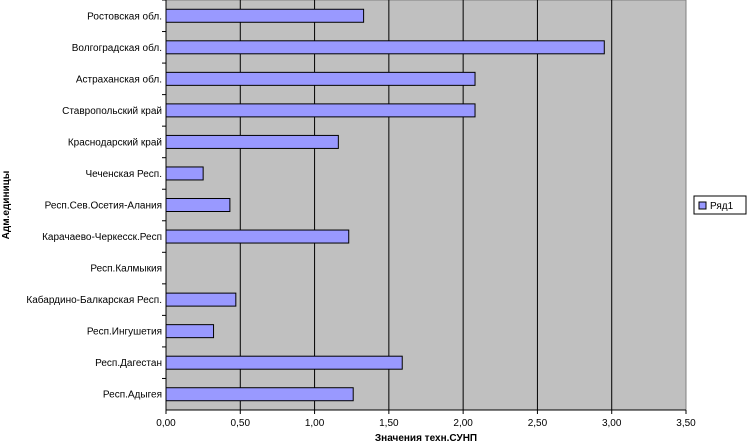  Describe the element at coordinates (112, 111) in the screenshot. I see `category-label: Ставропольский край` at that location.